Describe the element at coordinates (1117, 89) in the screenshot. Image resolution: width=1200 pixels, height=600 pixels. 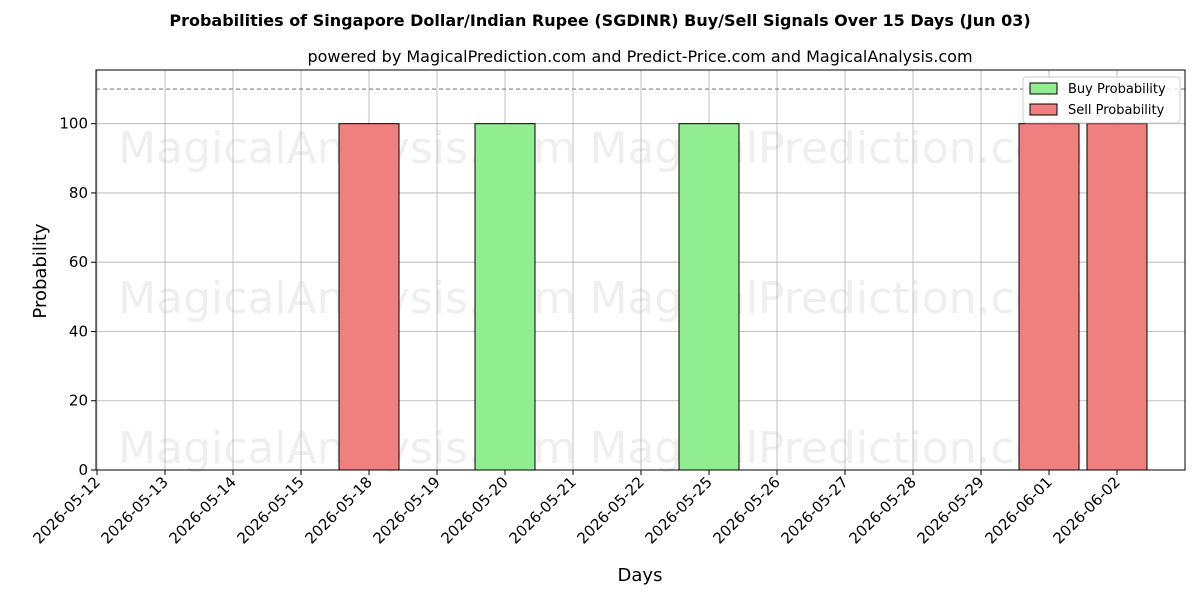
I see `legend-label-buy: Buy Probability` at that location.